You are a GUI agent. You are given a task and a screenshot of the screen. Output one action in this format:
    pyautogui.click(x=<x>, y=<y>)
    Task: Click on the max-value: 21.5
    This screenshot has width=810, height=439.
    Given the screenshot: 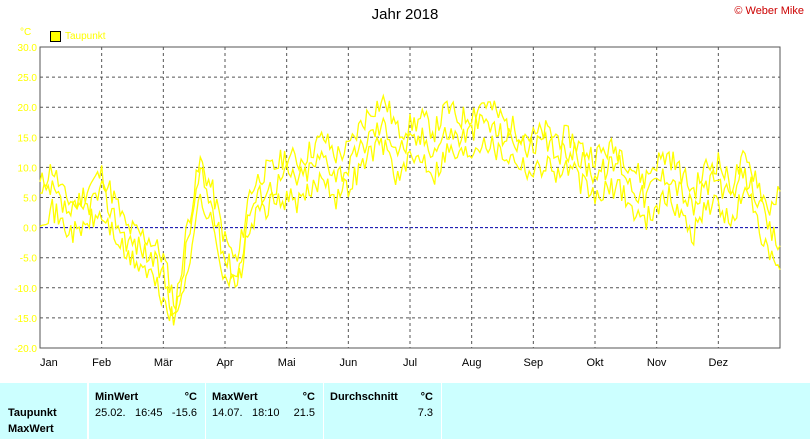 What is the action you would take?
    pyautogui.click(x=304, y=413)
    